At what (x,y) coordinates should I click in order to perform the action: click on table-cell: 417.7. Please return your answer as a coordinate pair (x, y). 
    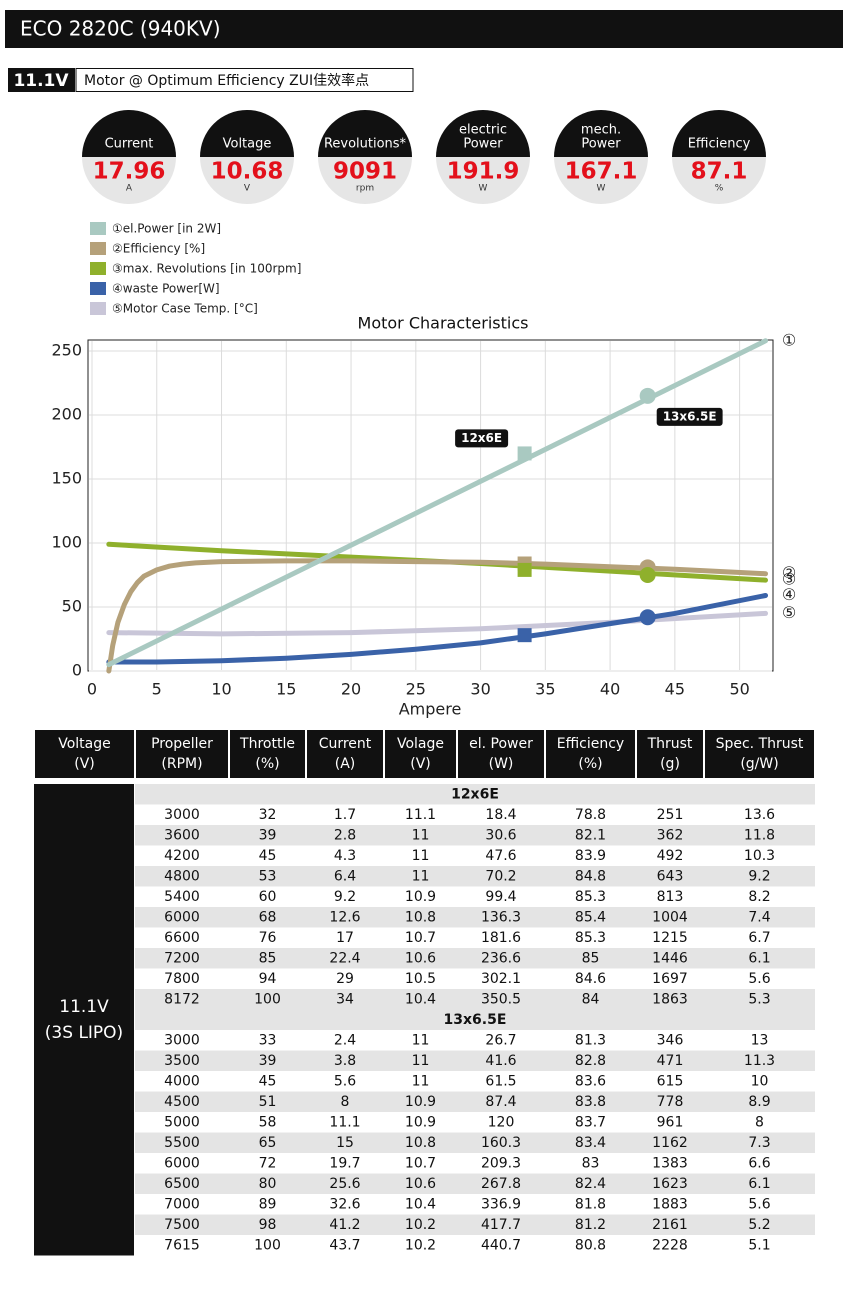
    Looking at the image, I should click on (501, 1225).